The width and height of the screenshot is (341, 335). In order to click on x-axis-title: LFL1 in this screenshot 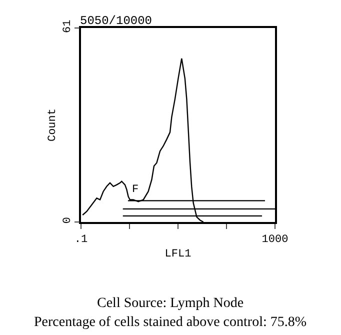, I will do `click(178, 254)`.